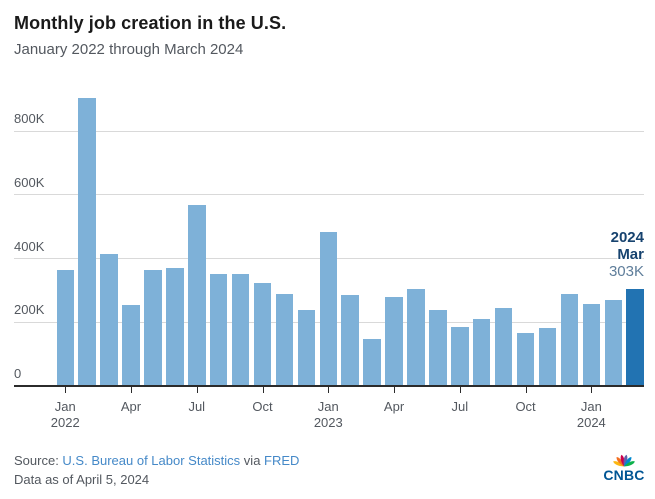  What do you see at coordinates (613, 342) in the screenshot?
I see `bar-feb-2024` at bounding box center [613, 342].